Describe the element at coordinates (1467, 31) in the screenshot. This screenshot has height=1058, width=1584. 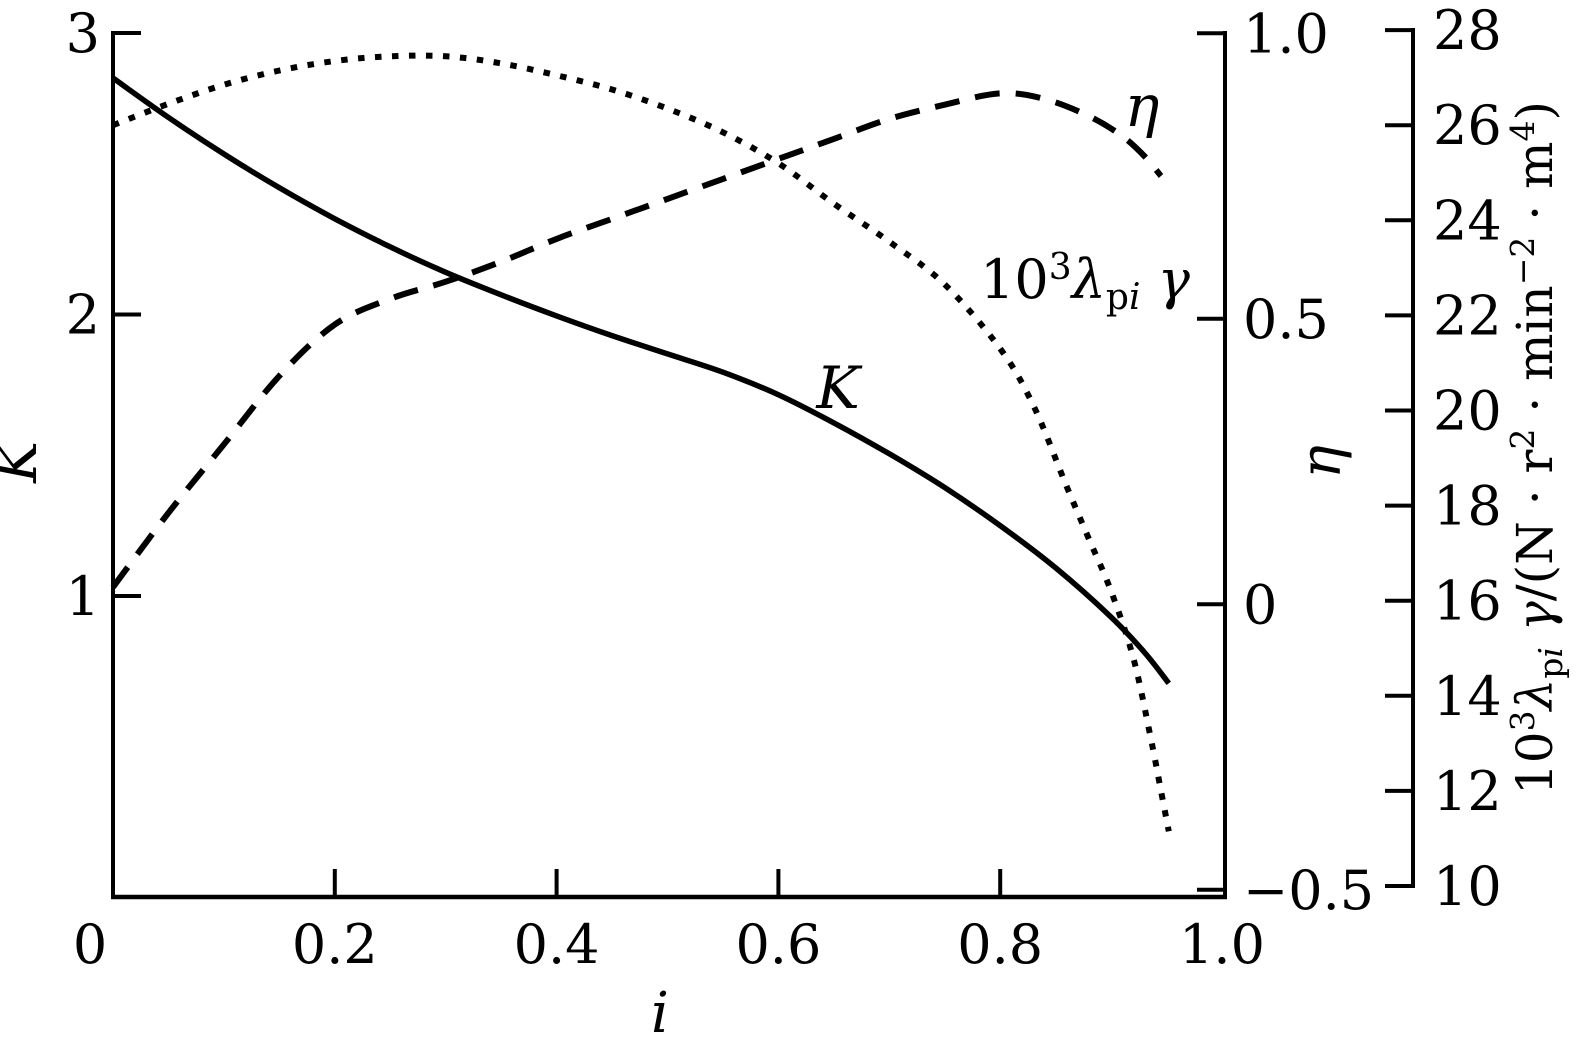
I see `lambda-axis-tick-label-28: 28` at that location.